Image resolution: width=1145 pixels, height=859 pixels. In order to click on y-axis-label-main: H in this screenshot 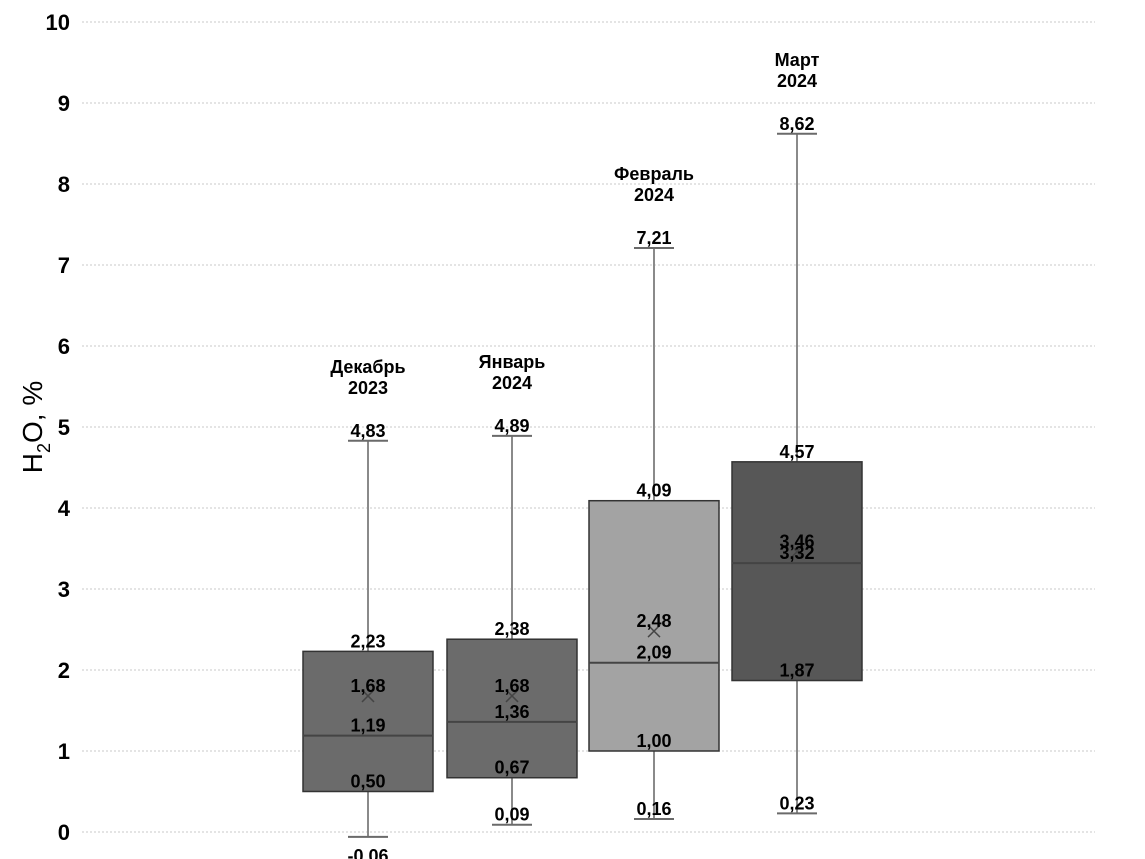, I will do `click(32, 463)`.